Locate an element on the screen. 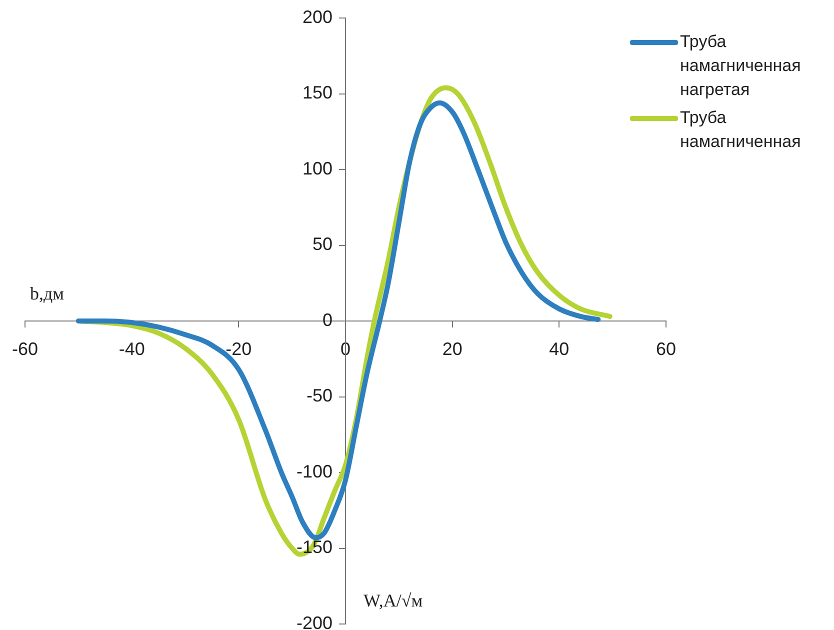 The width and height of the screenshot is (834, 630). y-tick-label: 150 is located at coordinates (317, 92).